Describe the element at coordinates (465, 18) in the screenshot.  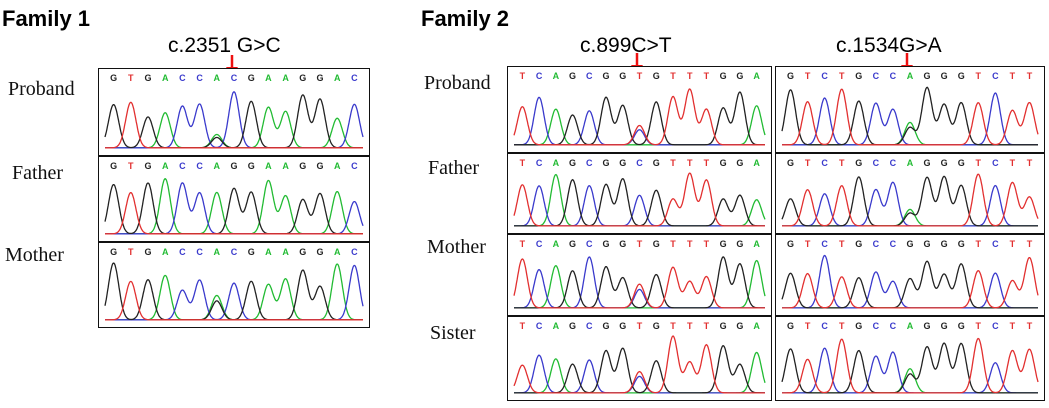
I see `family-2-title: Family 2` at that location.